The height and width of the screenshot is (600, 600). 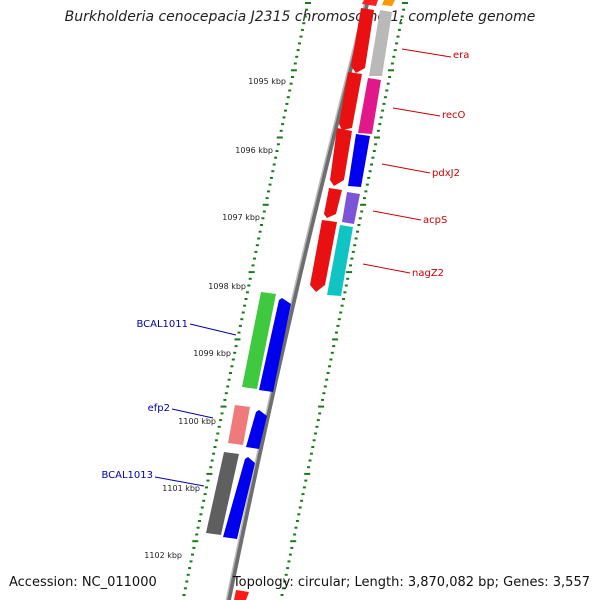 I want to click on ruler-label: 1102 kbp, so click(x=163, y=555).